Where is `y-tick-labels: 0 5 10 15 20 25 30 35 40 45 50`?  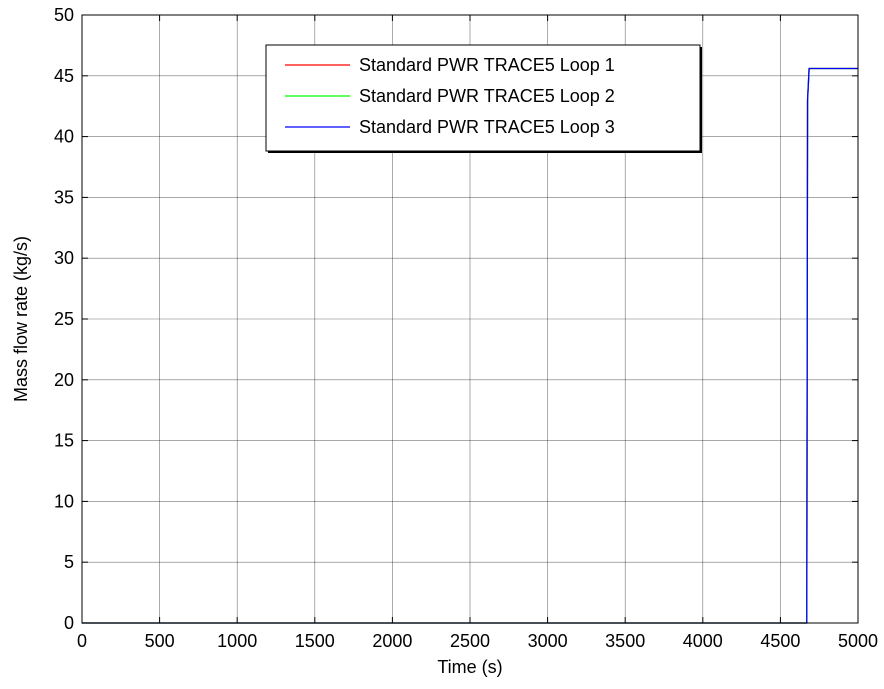
y-tick-labels: 0 5 10 15 20 25 30 35 40 45 50 is located at coordinates (64, 319).